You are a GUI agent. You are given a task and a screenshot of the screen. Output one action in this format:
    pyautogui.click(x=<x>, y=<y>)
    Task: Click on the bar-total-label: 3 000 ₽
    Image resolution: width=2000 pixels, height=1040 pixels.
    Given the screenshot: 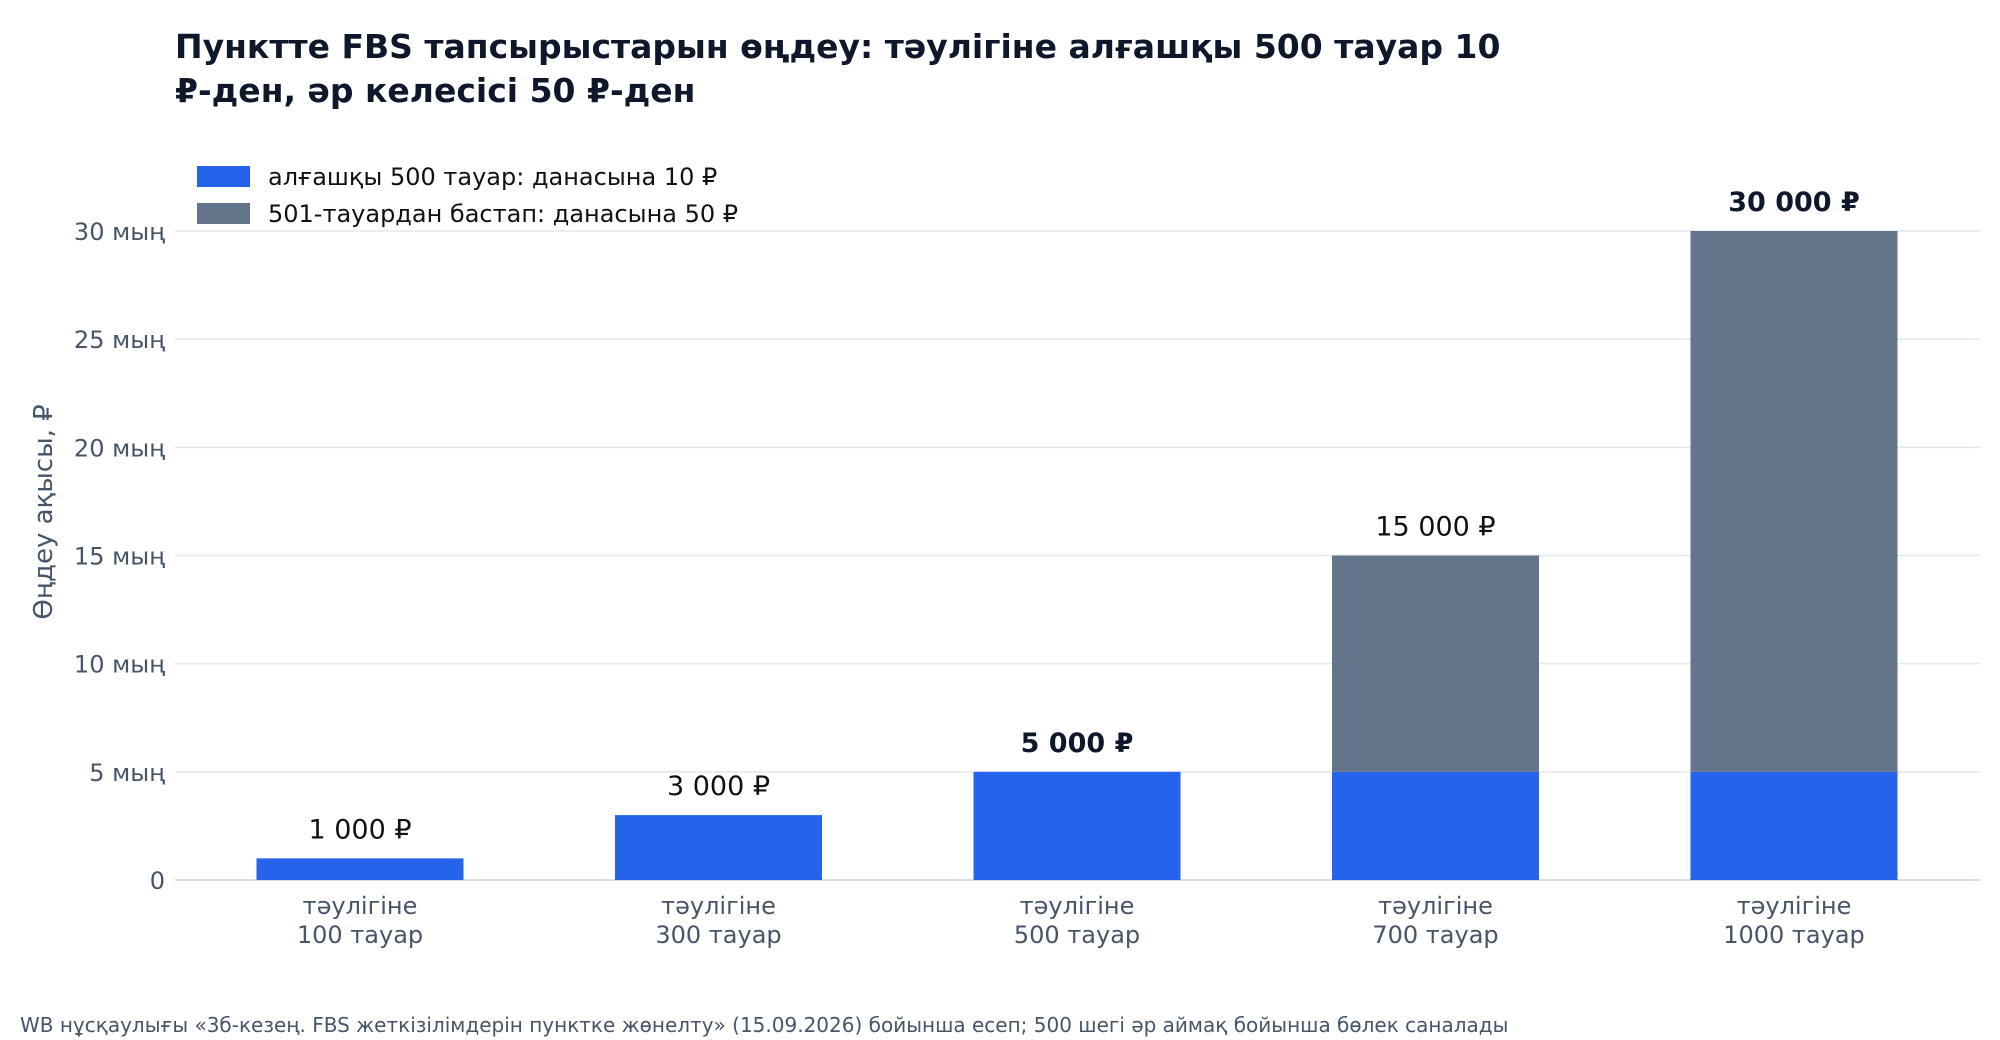 What is the action you would take?
    pyautogui.click(x=718, y=786)
    